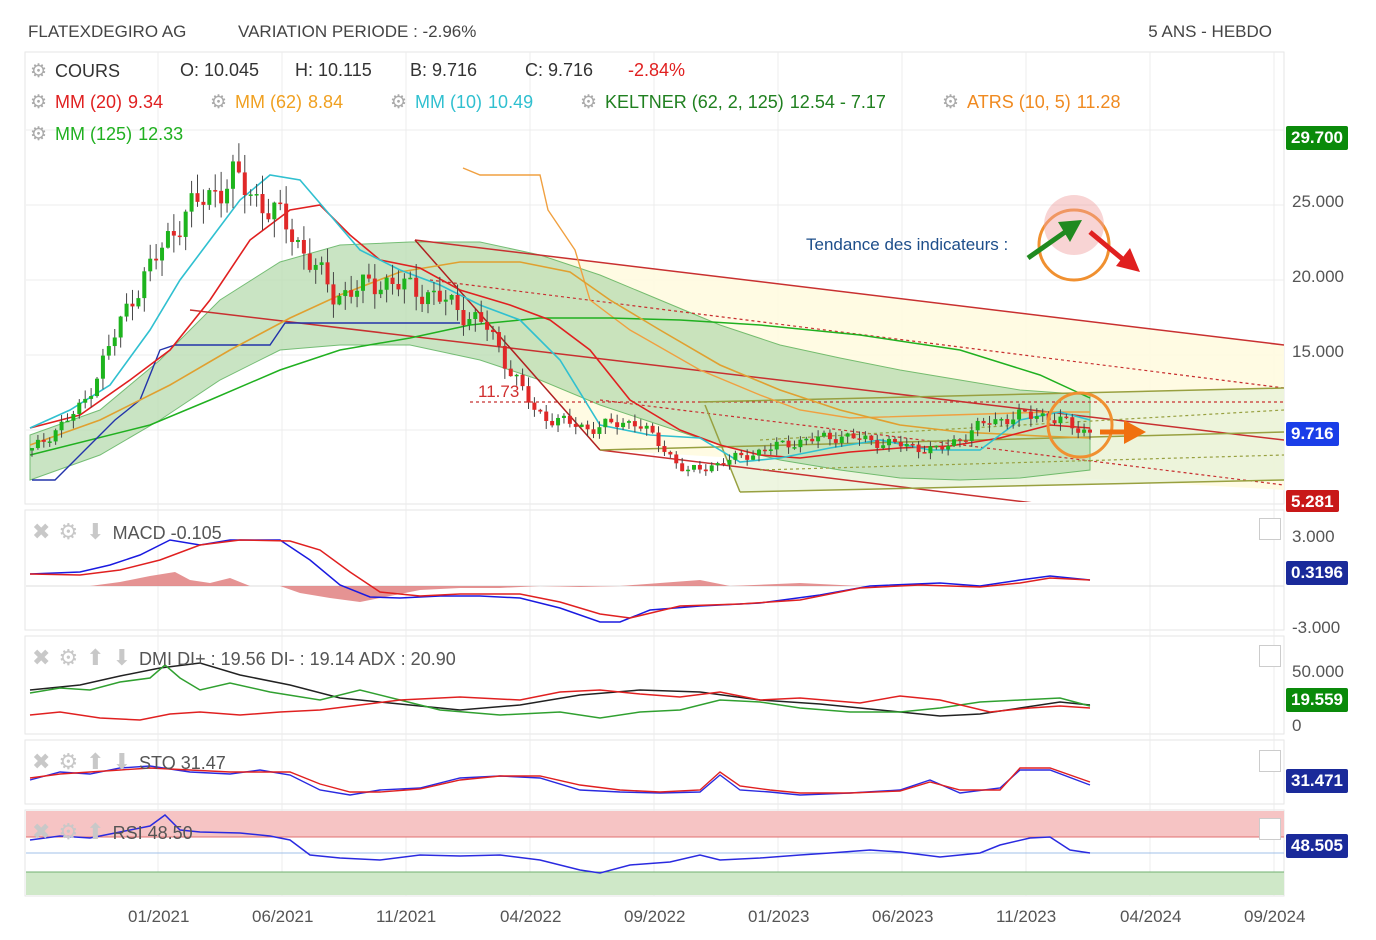 The height and width of the screenshot is (940, 1376). What do you see at coordinates (444, 70) in the screenshot?
I see `low-value: B: 9.716` at bounding box center [444, 70].